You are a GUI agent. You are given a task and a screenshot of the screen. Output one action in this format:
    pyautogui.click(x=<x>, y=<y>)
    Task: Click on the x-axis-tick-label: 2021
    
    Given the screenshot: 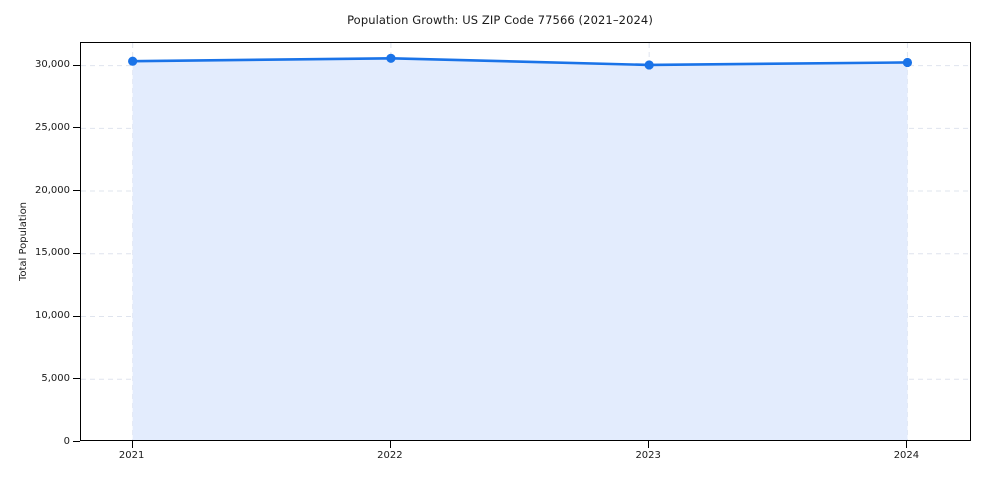 What is the action you would take?
    pyautogui.click(x=132, y=456)
    